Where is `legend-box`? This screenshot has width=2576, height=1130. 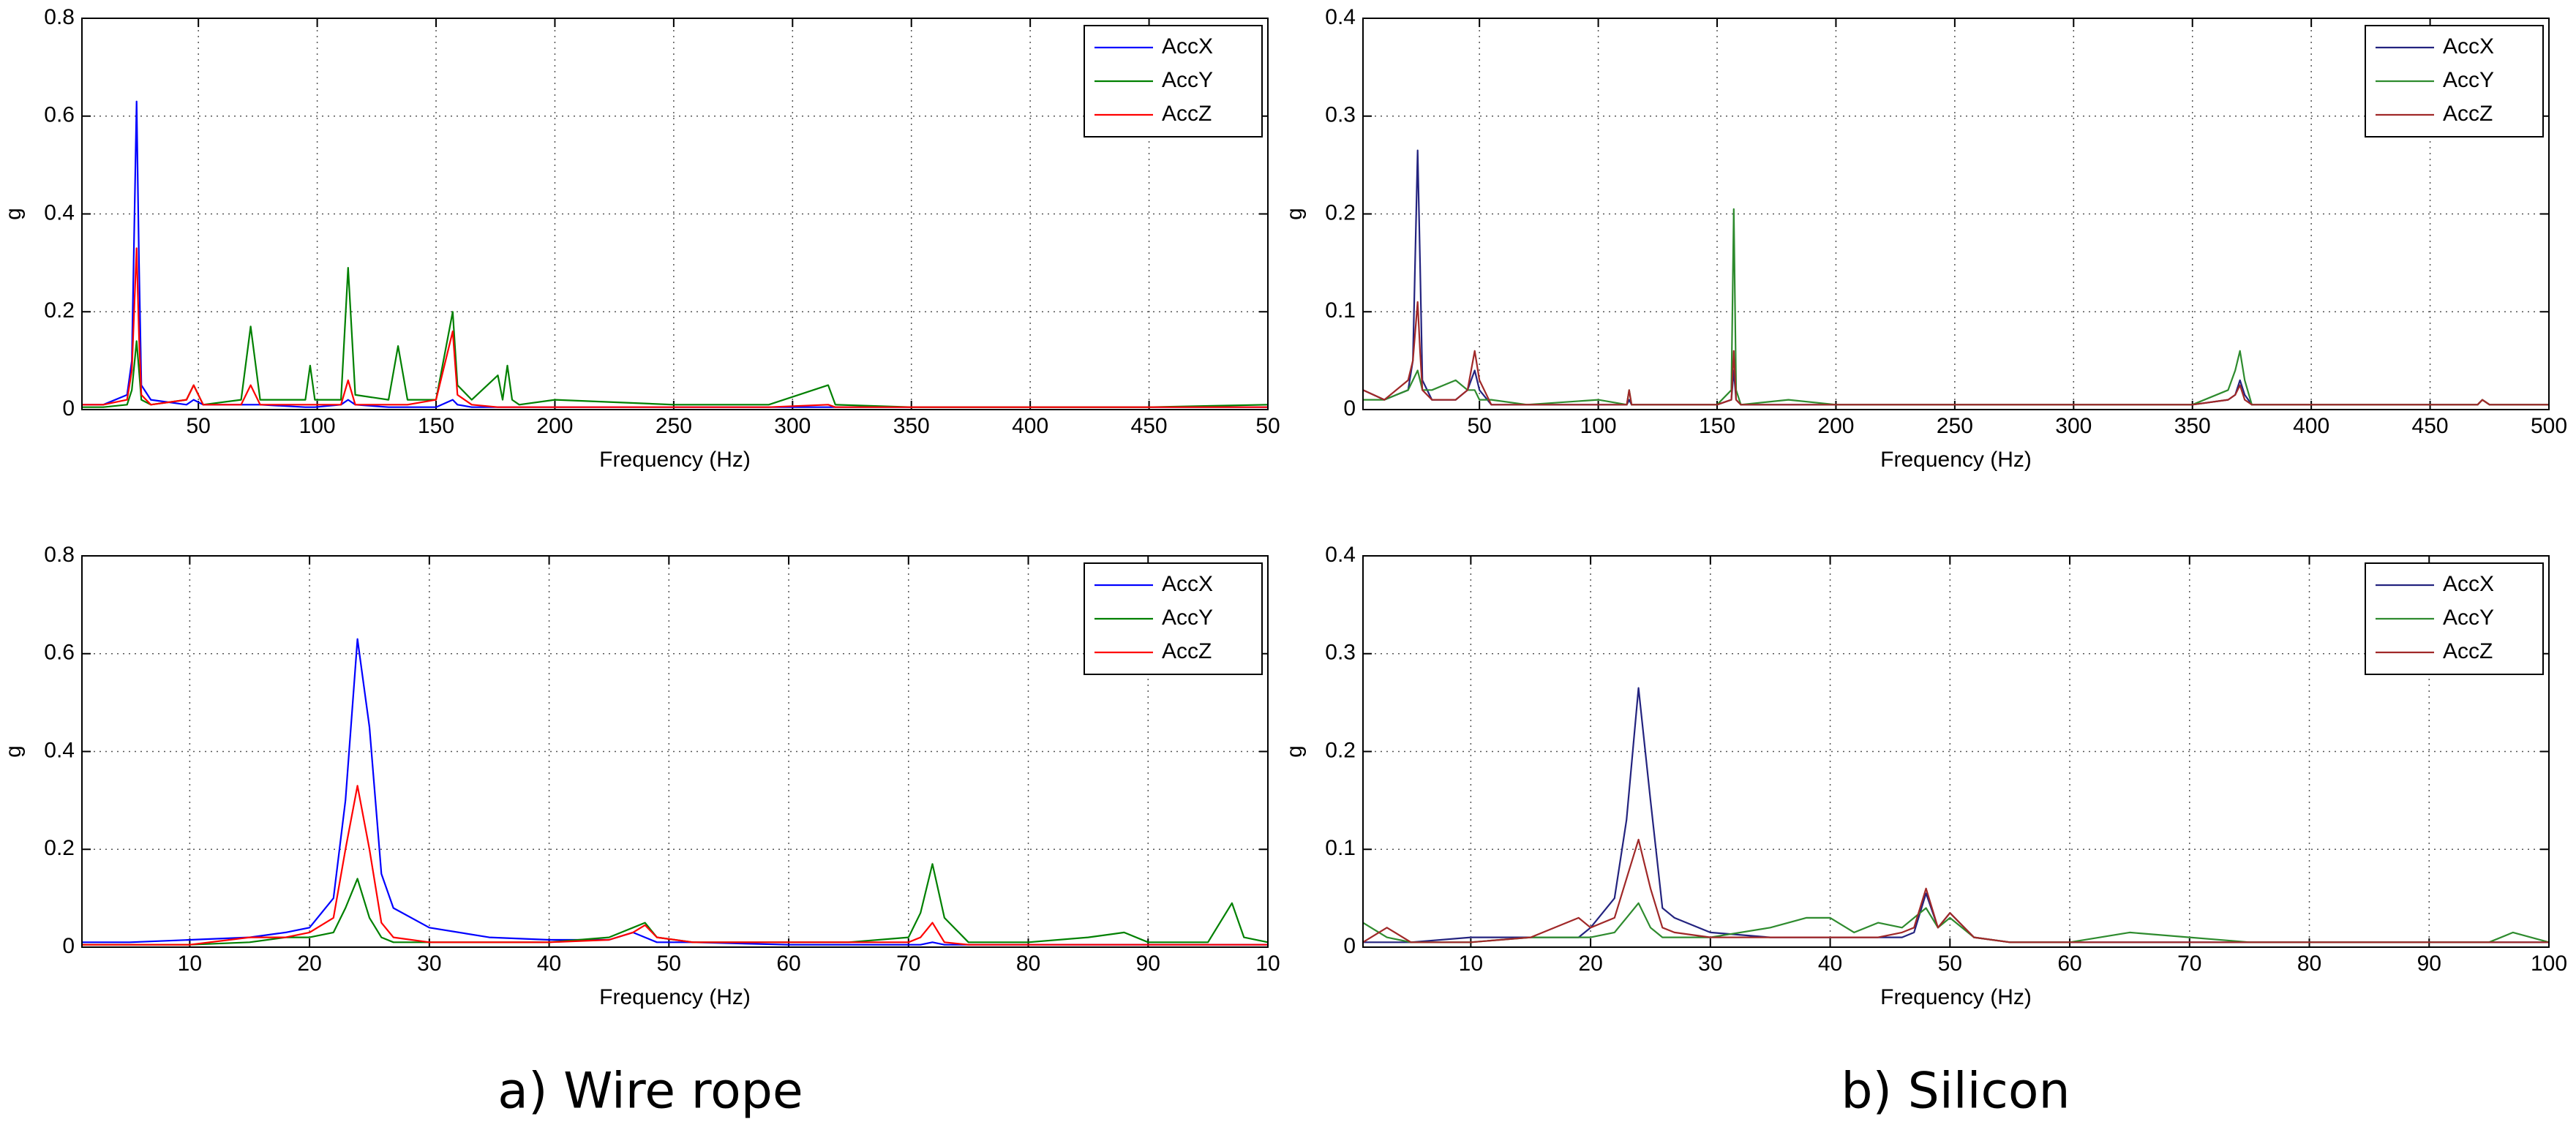 legend-box is located at coordinates (1173, 81).